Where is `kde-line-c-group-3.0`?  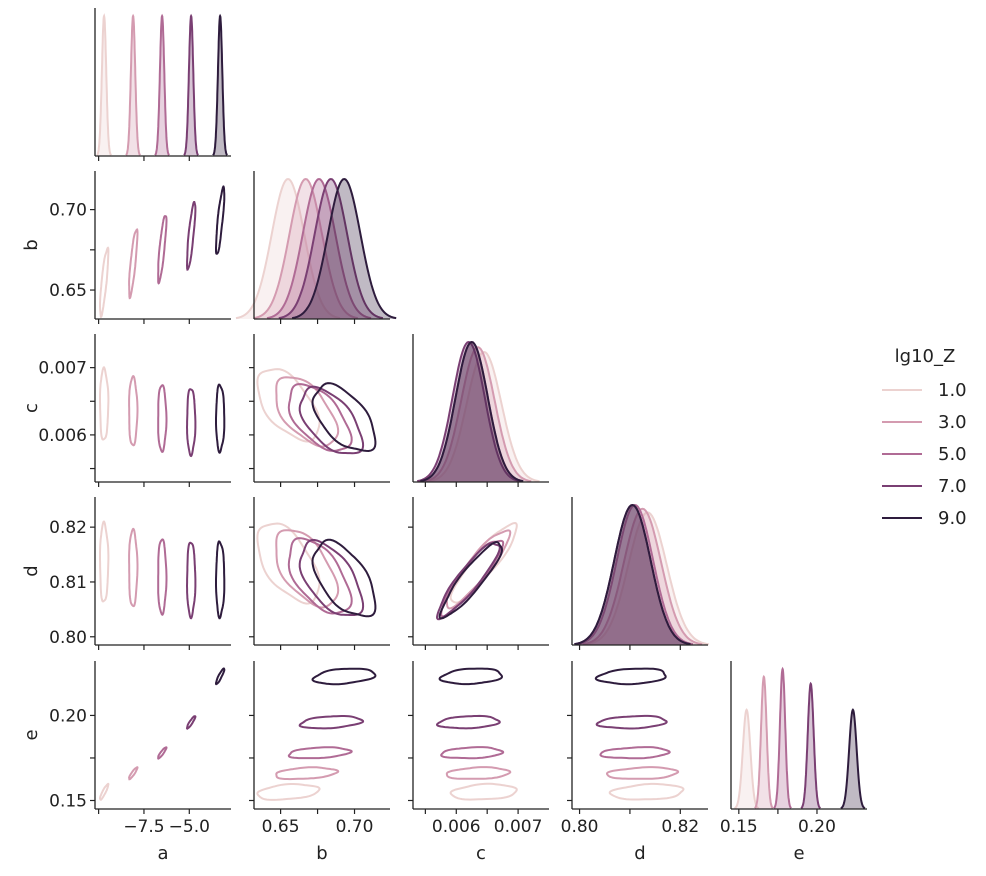
kde-line-c-group-3.0 is located at coordinates (478, 414).